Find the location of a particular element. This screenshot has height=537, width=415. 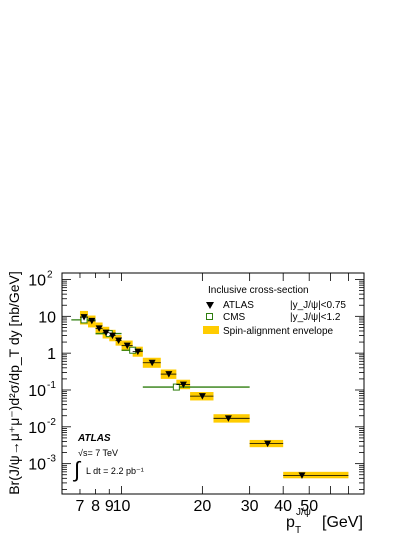

y-axis-title: Br(J/ψ→μ⁺μ⁻)d²σ/dp_T dy [nb/GeV] is located at coordinates (14, 383).